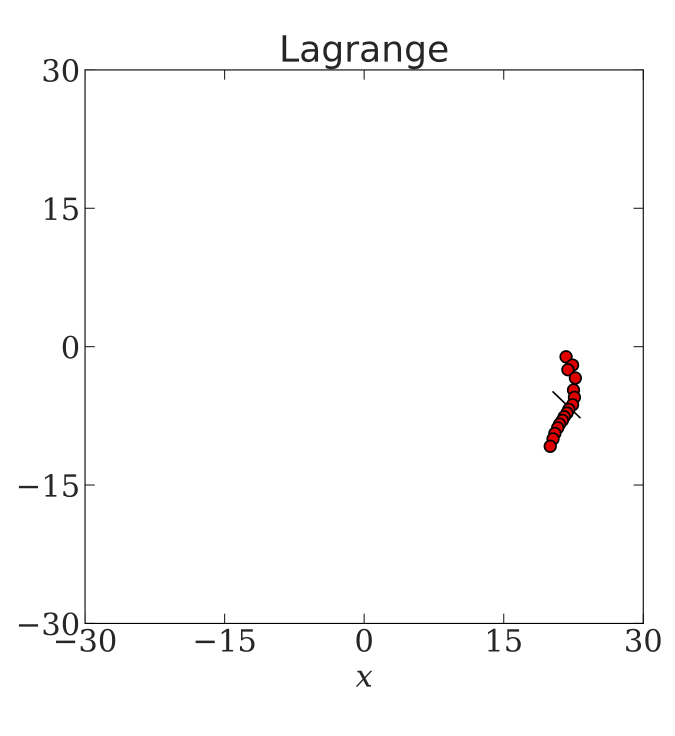 This screenshot has height=736, width=675. What do you see at coordinates (643, 640) in the screenshot?
I see `x-tick-label: 30` at bounding box center [643, 640].